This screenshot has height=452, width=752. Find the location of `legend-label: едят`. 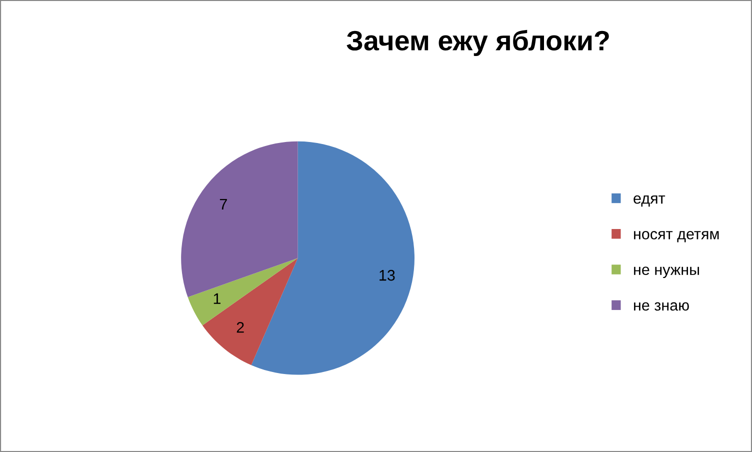

legend-label: едят is located at coordinates (650, 201).